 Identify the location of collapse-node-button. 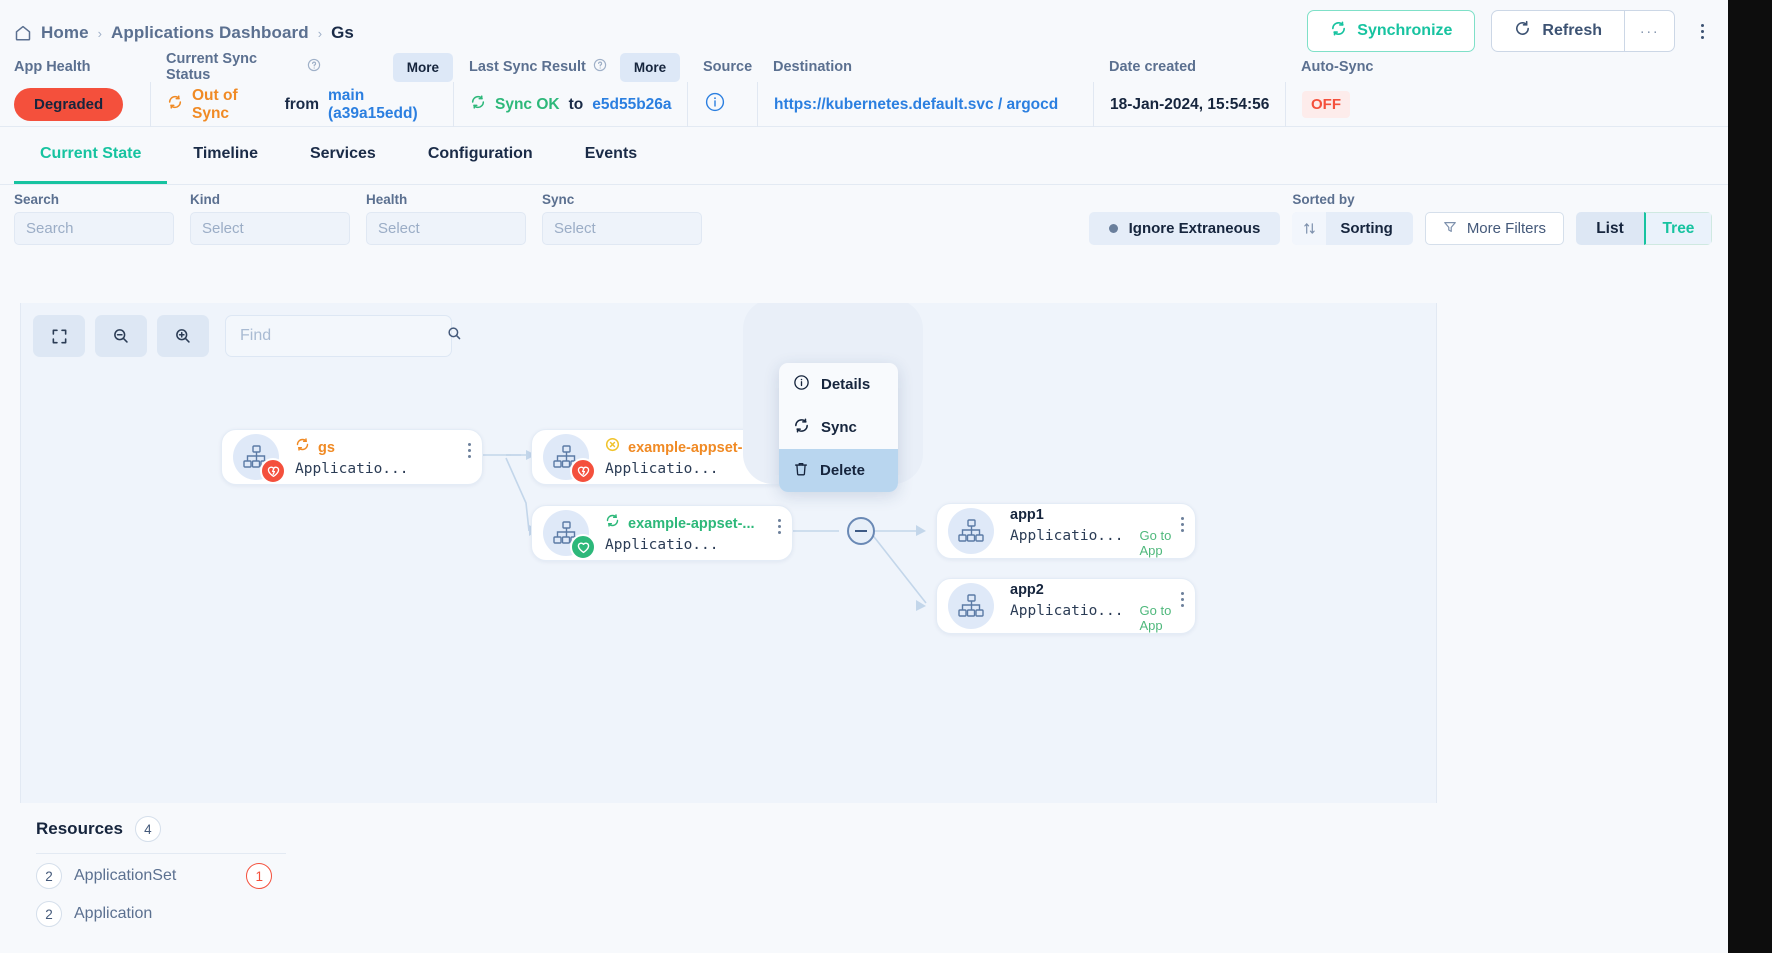
(861, 531).